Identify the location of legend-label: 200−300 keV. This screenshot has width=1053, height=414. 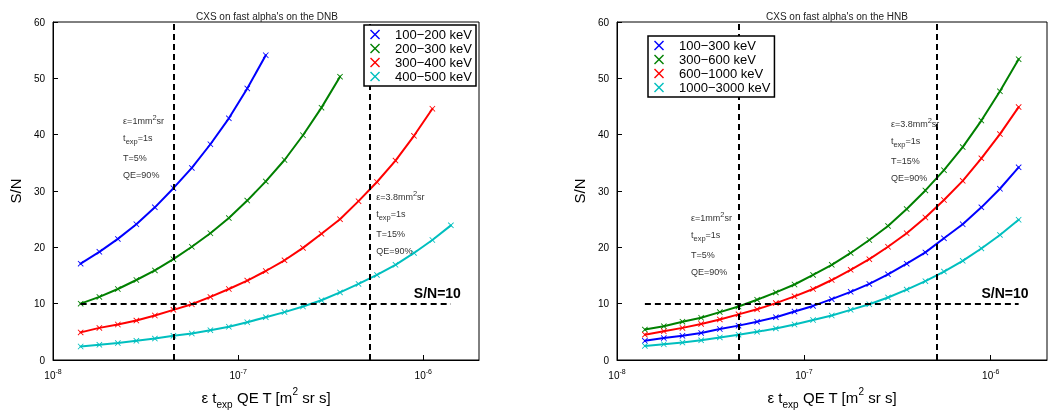
(434, 48).